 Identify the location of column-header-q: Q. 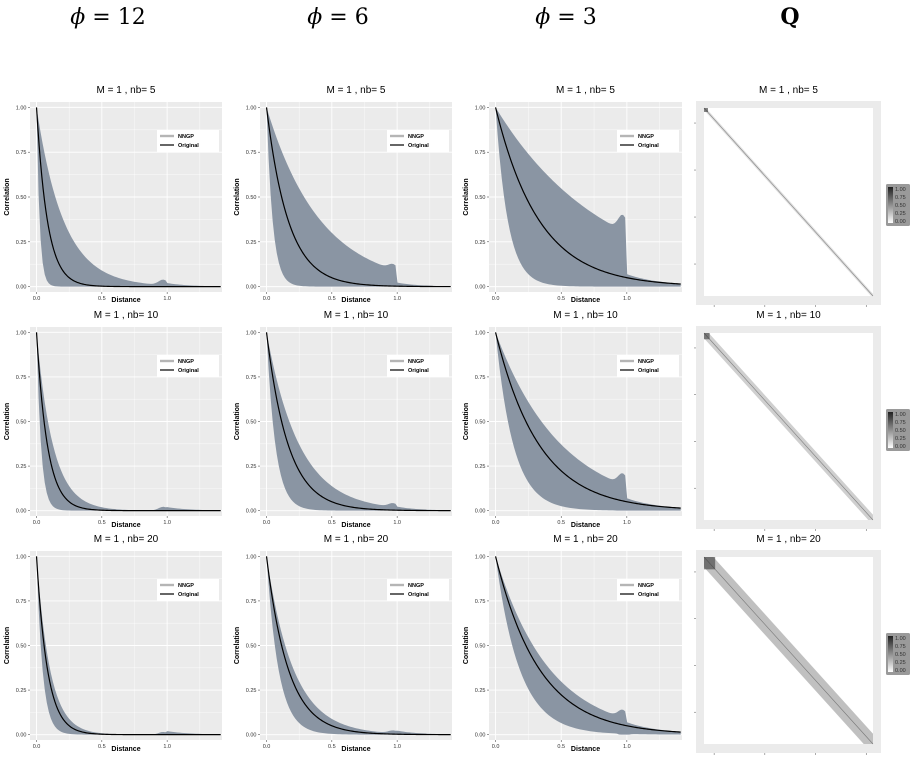
(789, 17).